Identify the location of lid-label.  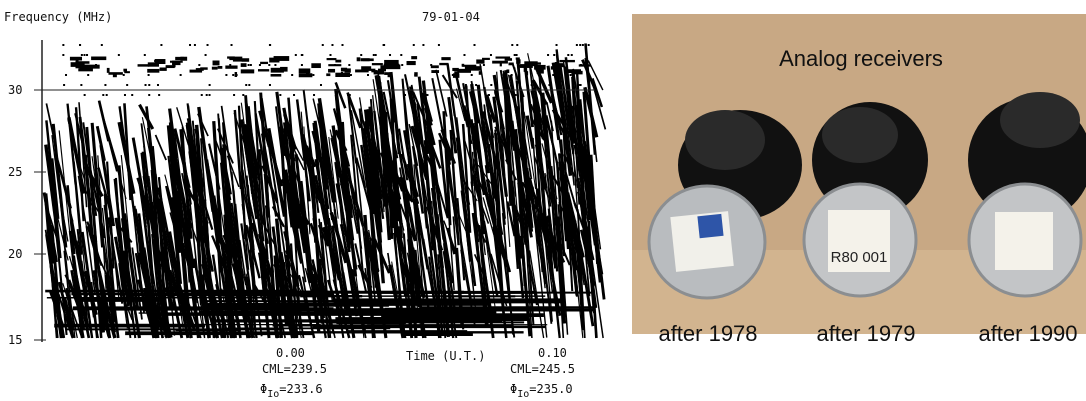
(1024, 241).